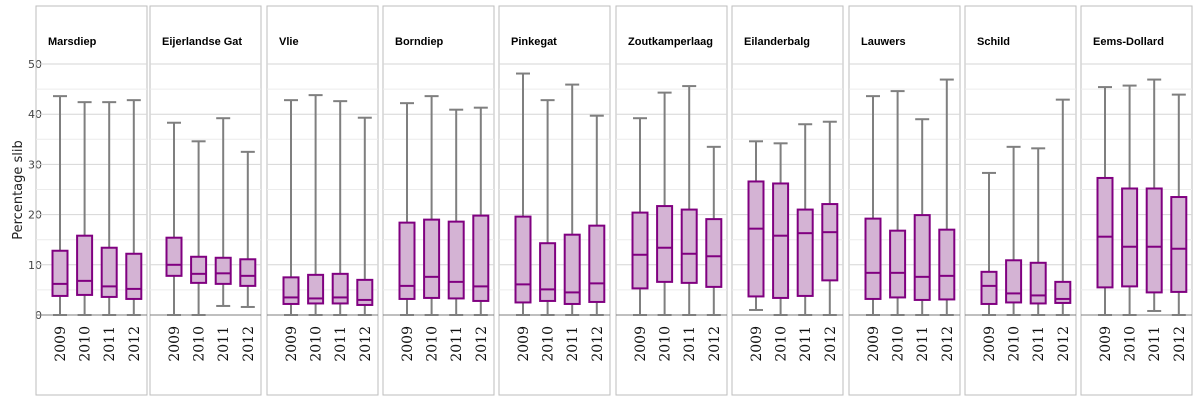 The image size is (1200, 400). I want to click on facet-panel: Vlie 2009 2010 2011 2012, so click(322, 200).